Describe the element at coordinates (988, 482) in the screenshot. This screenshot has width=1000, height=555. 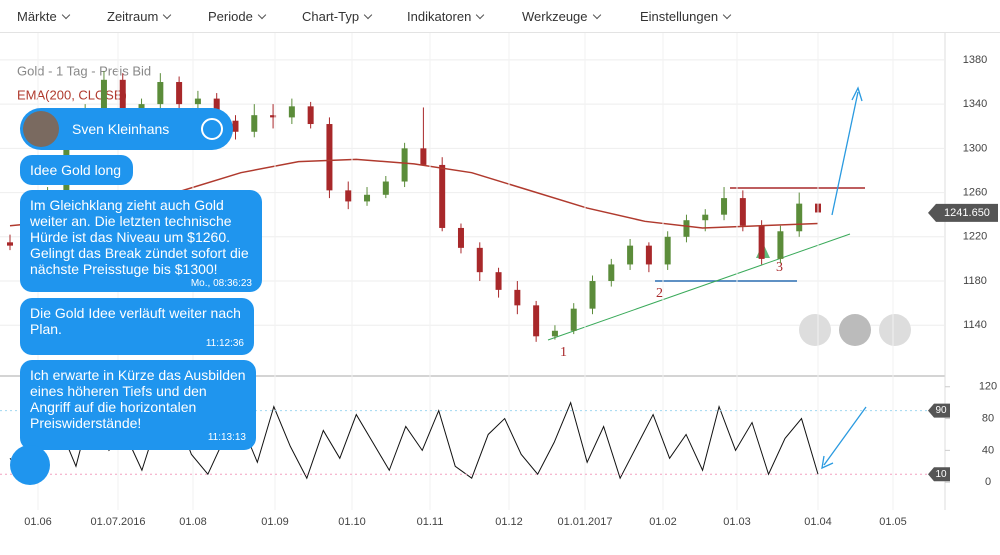
I see `y-tick-label: 0` at that location.